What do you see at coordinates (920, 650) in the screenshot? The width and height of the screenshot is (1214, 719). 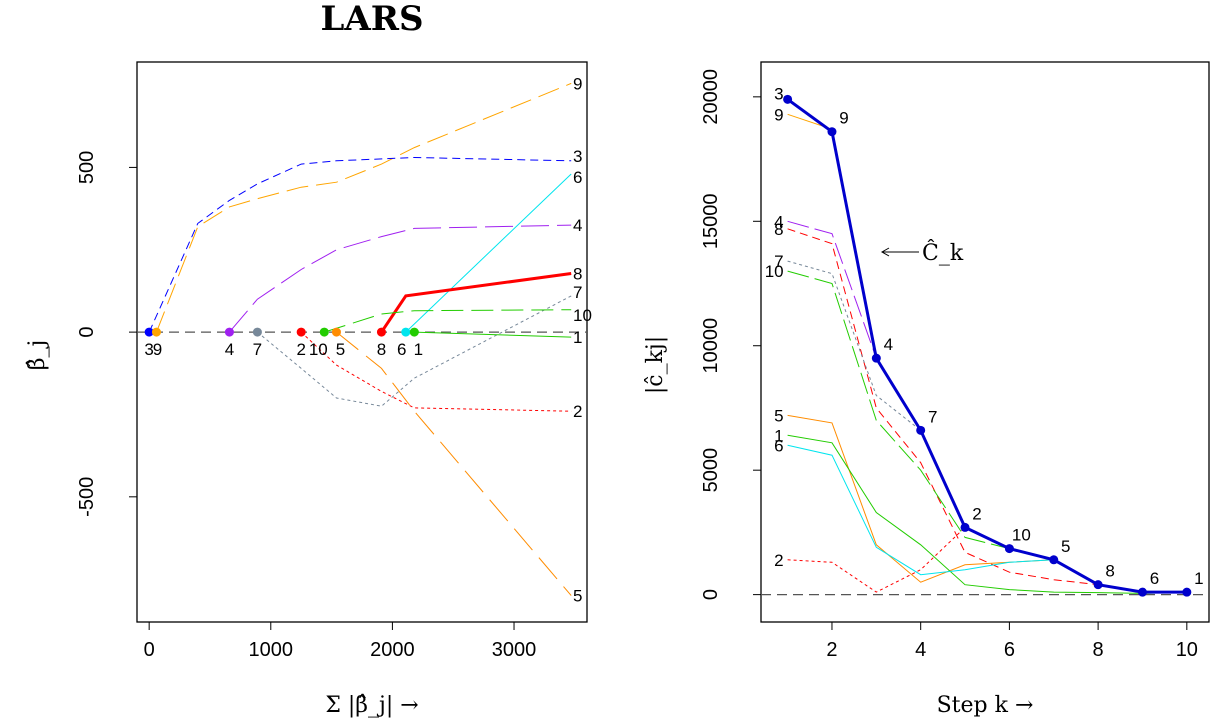 I see `x-tick-label: 4` at bounding box center [920, 650].